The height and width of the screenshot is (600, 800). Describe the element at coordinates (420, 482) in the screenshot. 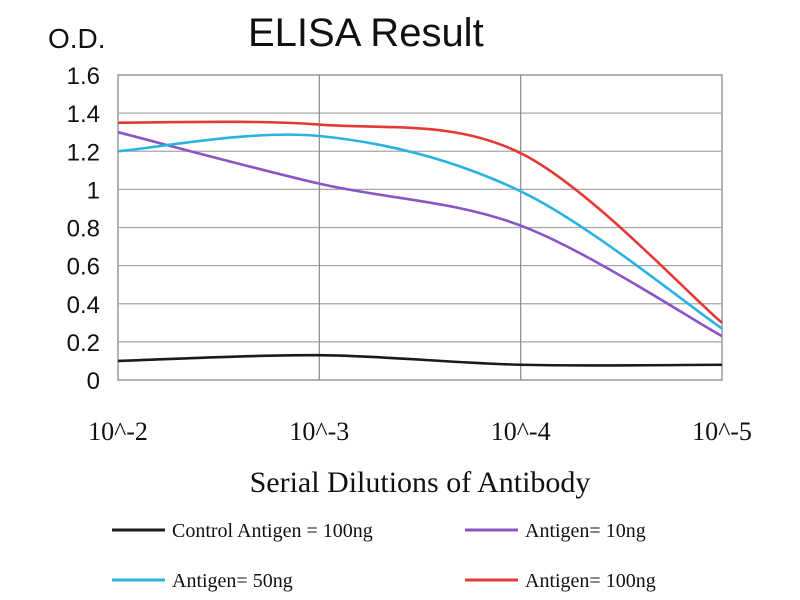

I see `x-axis-label: Serial Dilutions of Antibody` at that location.